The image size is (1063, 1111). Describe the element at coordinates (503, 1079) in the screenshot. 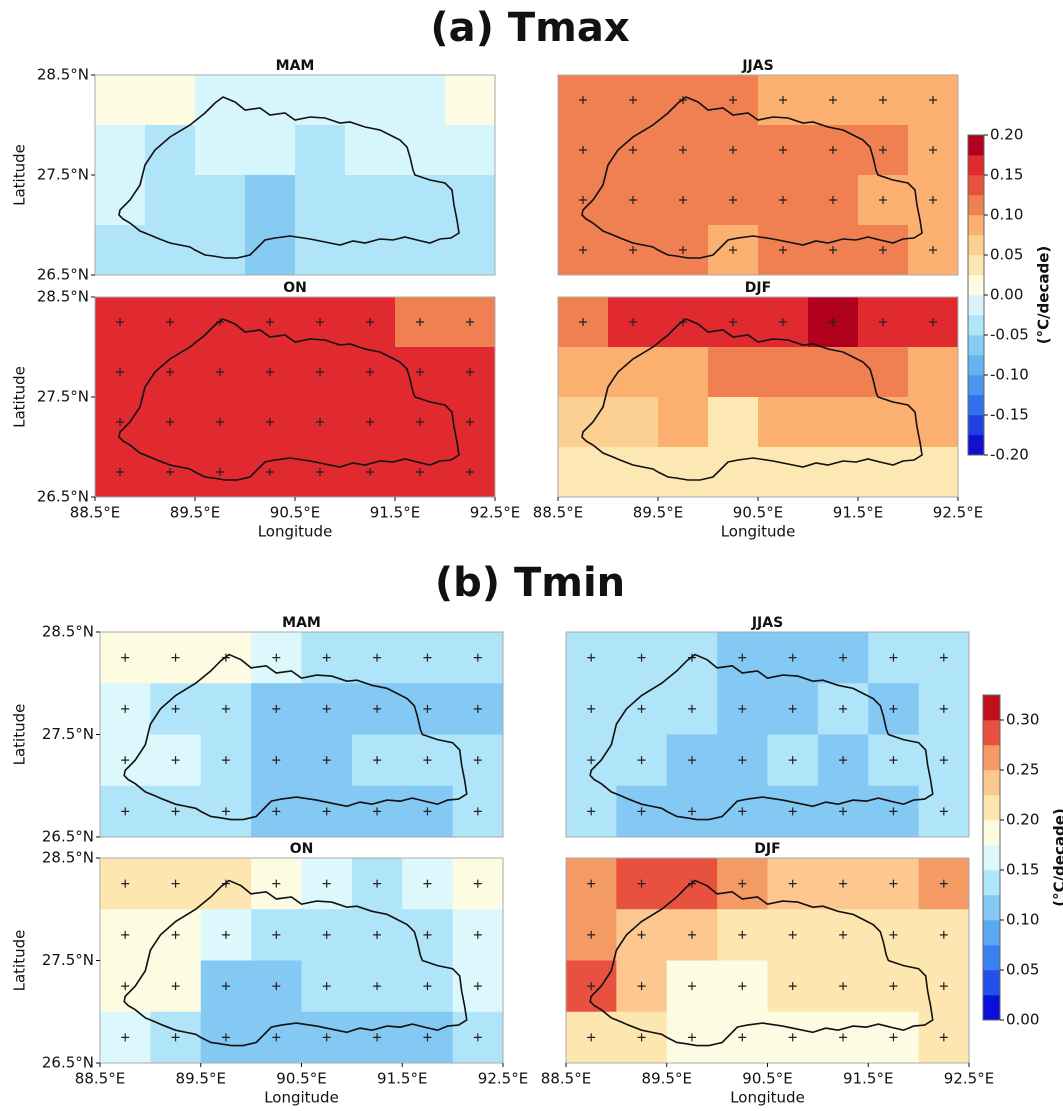

I see `x-tick-label: 92.5°E` at that location.